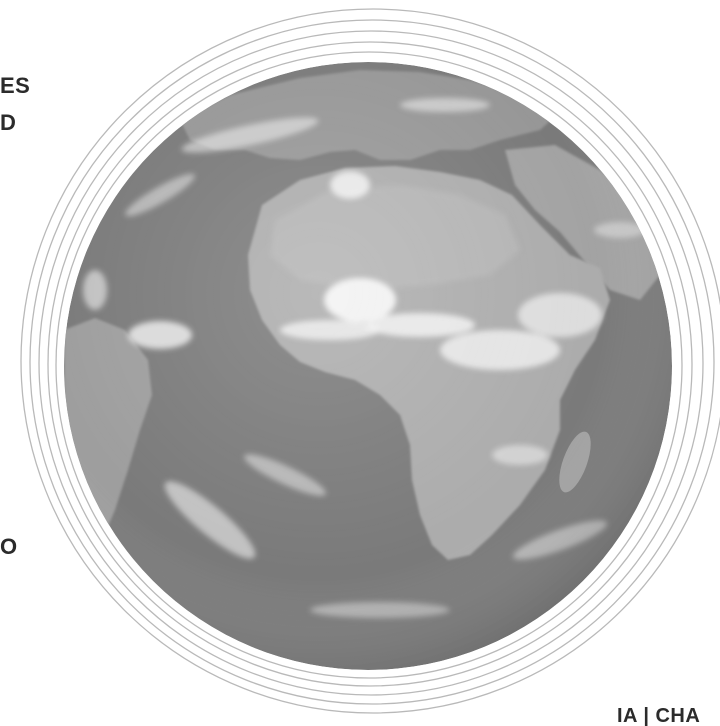 Image resolution: width=720 pixels, height=726 pixels. I want to click on text-fragment-bottom: IA | CHA, so click(659, 715).